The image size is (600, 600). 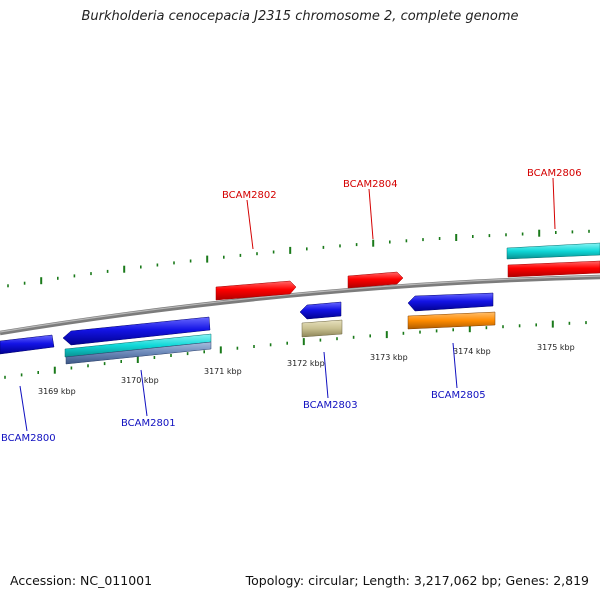 I want to click on gene-bcam2800-arrow, so click(x=27, y=344).